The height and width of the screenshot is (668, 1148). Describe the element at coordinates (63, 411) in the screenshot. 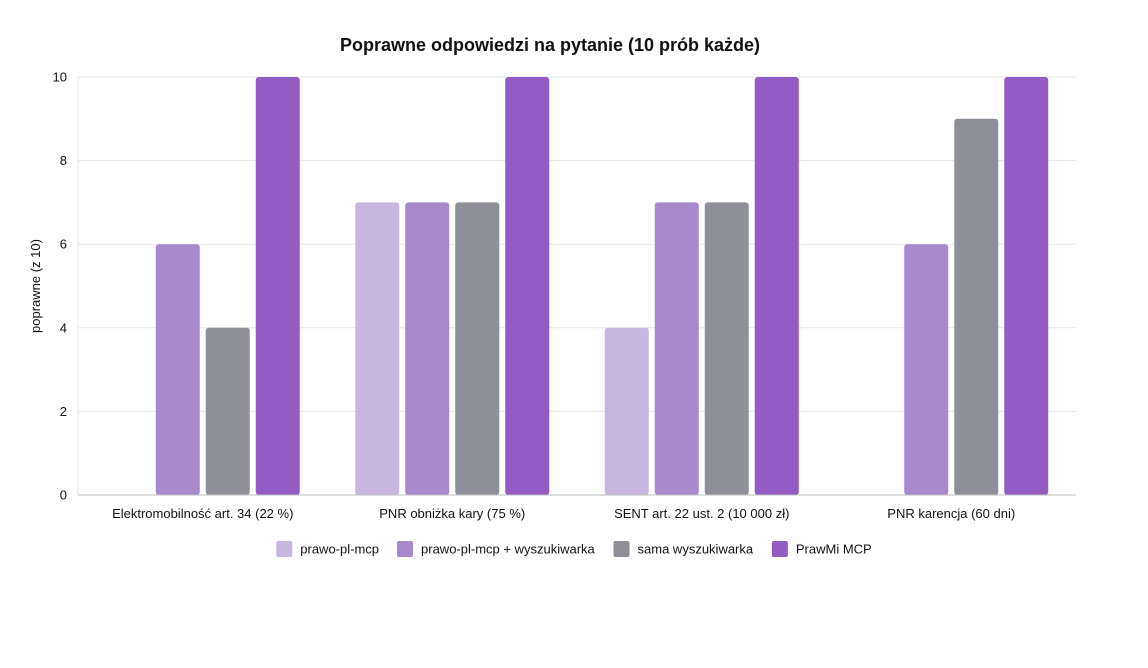

I see `y-tick-label-1: 2` at that location.